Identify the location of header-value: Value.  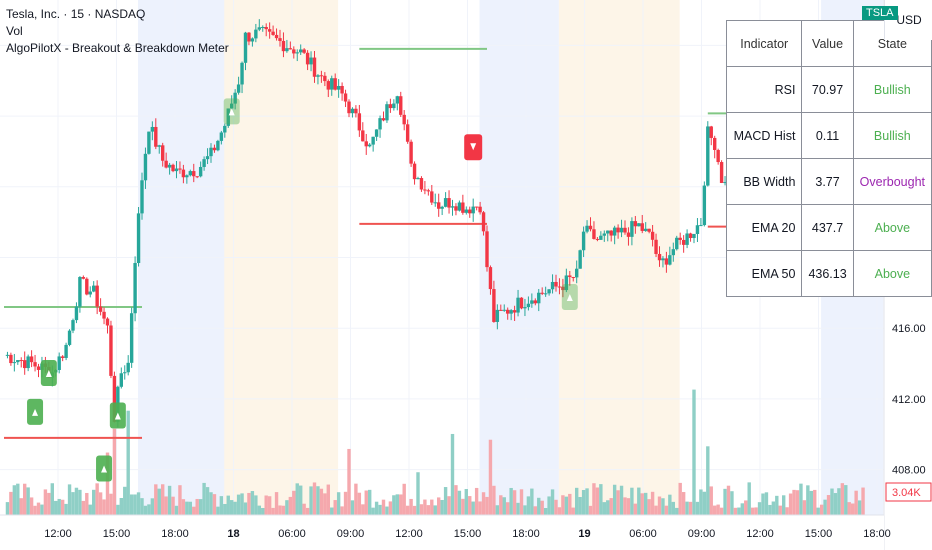
(827, 43).